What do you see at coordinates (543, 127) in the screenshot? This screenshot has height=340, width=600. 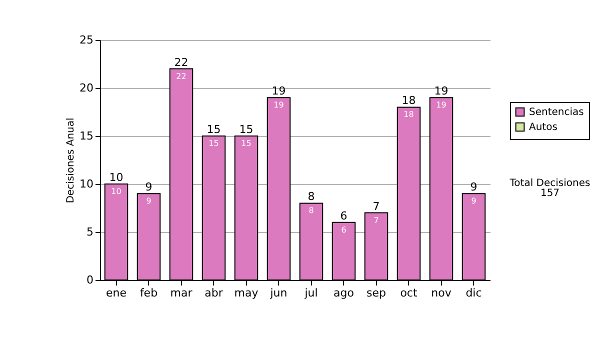 I see `legend-label: Autos` at bounding box center [543, 127].